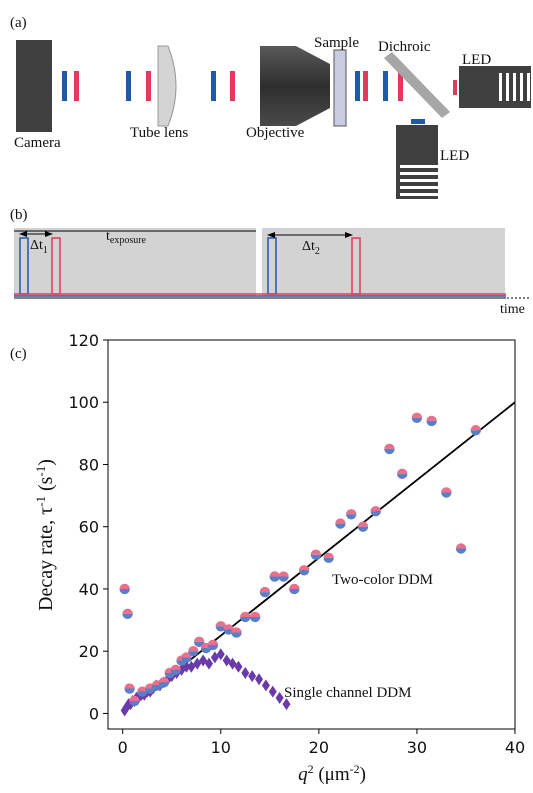 This screenshot has height=793, width=533. I want to click on dichroic-label: Dichroic, so click(404, 47).